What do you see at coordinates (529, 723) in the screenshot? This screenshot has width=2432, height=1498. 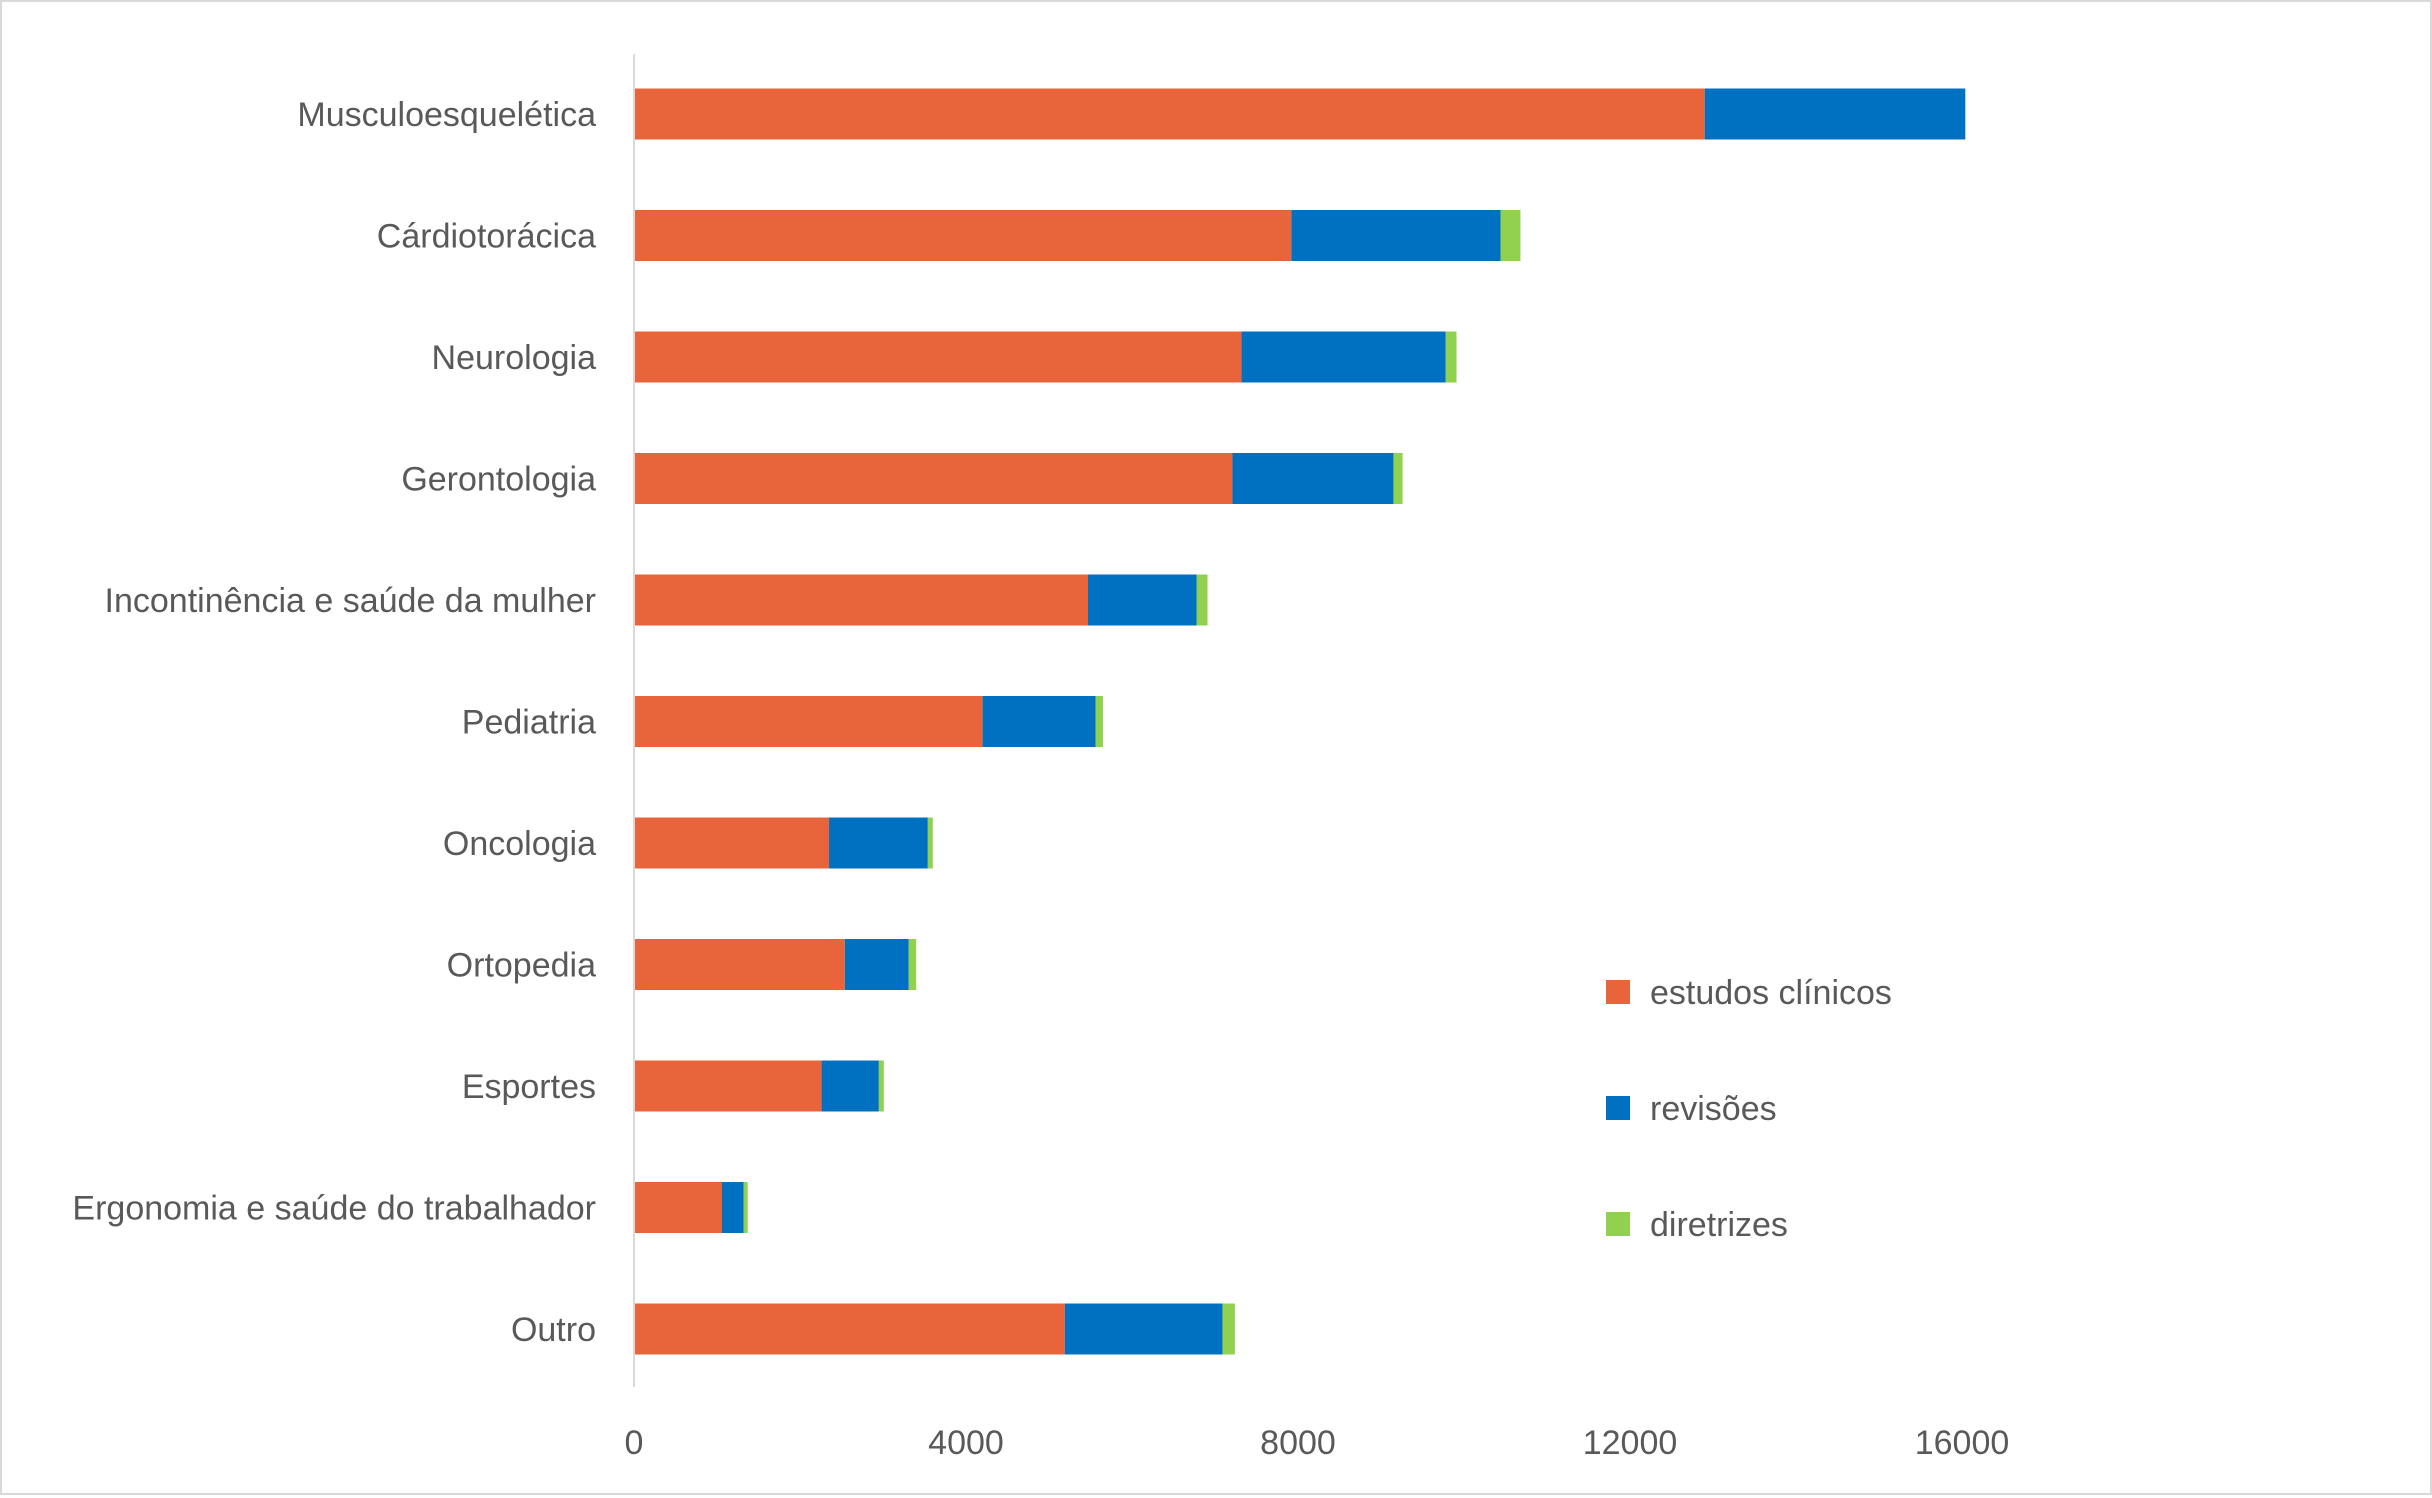 I see `category-label: Pediatria` at bounding box center [529, 723].